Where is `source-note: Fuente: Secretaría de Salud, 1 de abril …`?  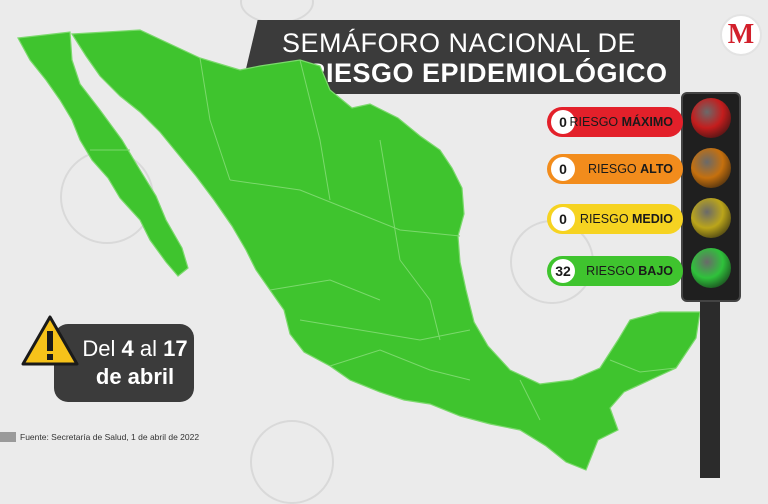 source-note: Fuente: Secretaría de Salud, 1 de abril … is located at coordinates (110, 437).